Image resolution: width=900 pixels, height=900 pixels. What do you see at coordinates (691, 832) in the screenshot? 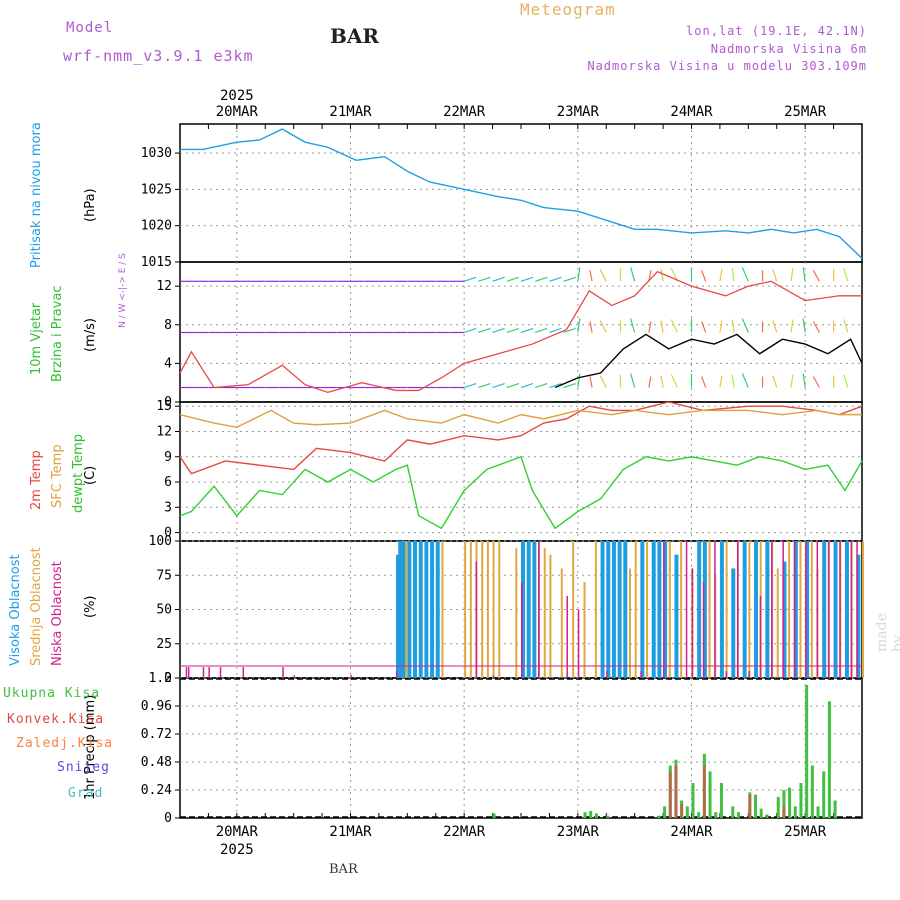
I see `x-tick-label-bottom: 24MAR` at bounding box center [691, 832].